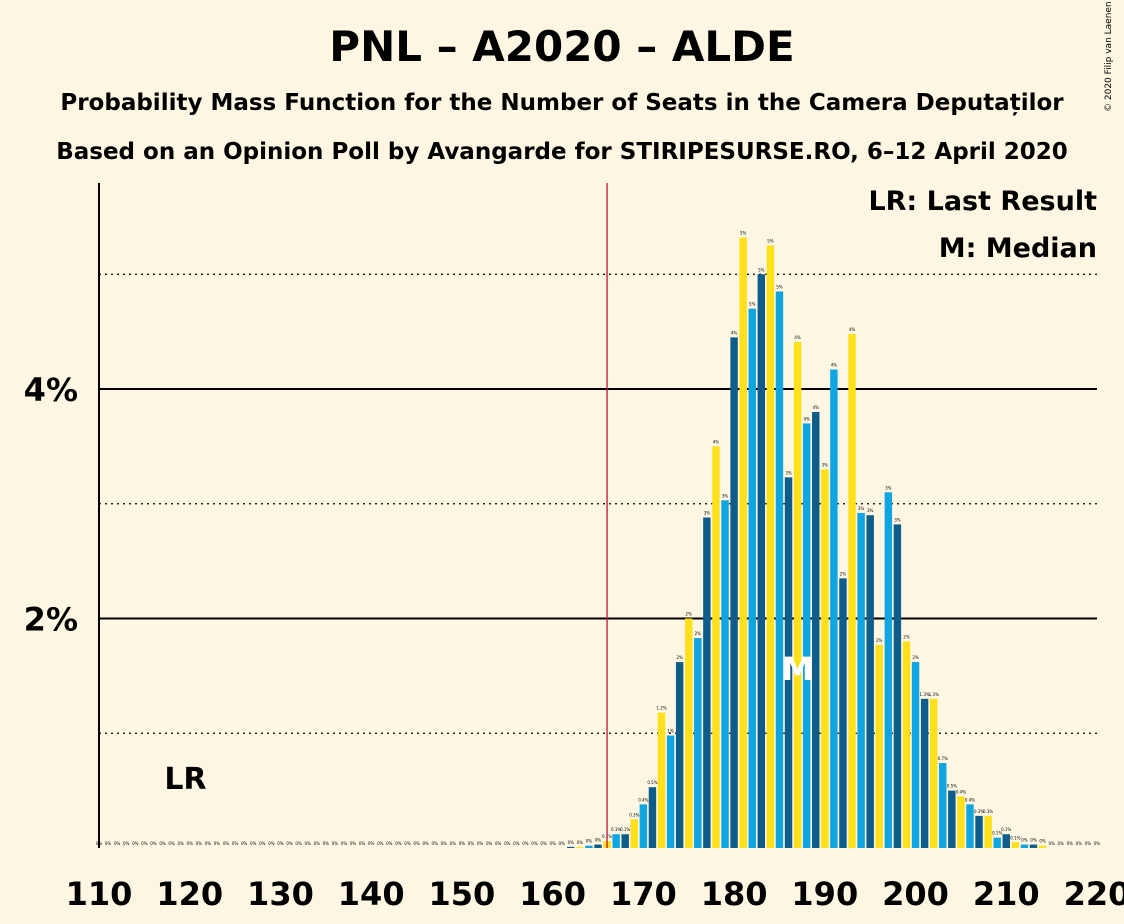 This screenshot has height=924, width=1124. I want to click on bar-label-seat-178: 4%, so click(716, 441).